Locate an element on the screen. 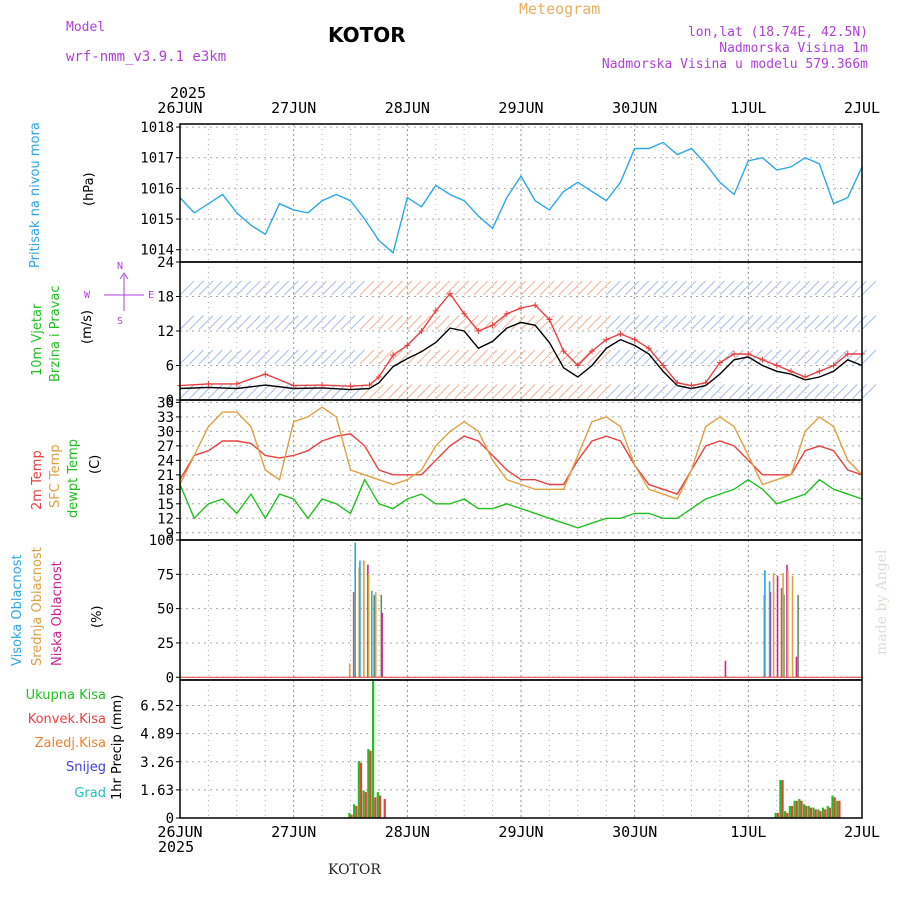 This screenshot has width=900, height=900. model-label: Model is located at coordinates (86, 27).